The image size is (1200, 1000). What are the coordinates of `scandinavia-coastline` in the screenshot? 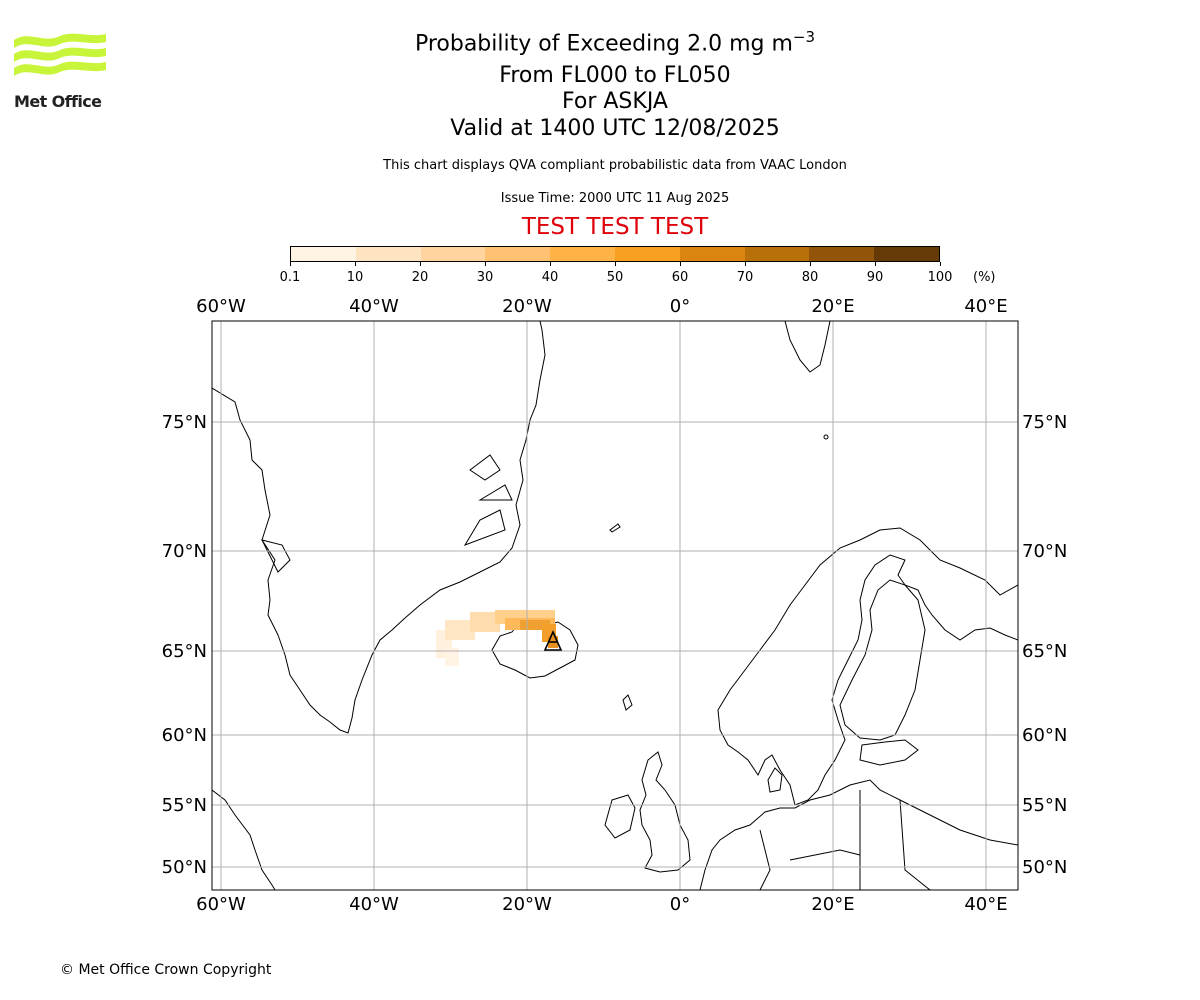 It's located at (867, 666).